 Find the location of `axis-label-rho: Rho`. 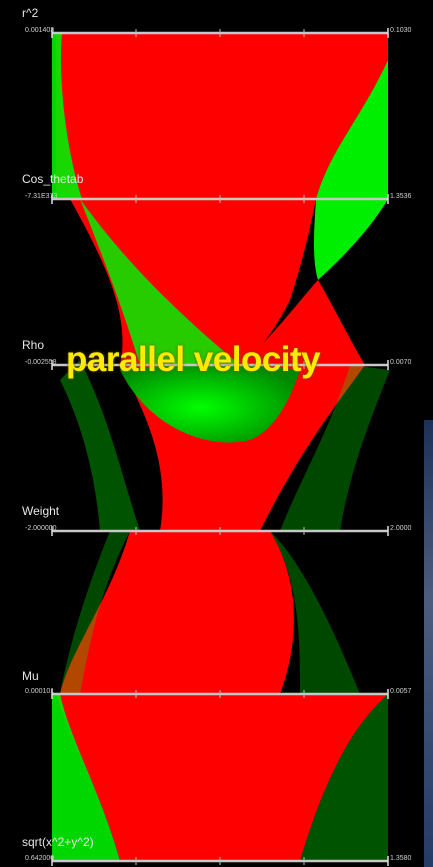

axis-label-rho: Rho is located at coordinates (33, 345).